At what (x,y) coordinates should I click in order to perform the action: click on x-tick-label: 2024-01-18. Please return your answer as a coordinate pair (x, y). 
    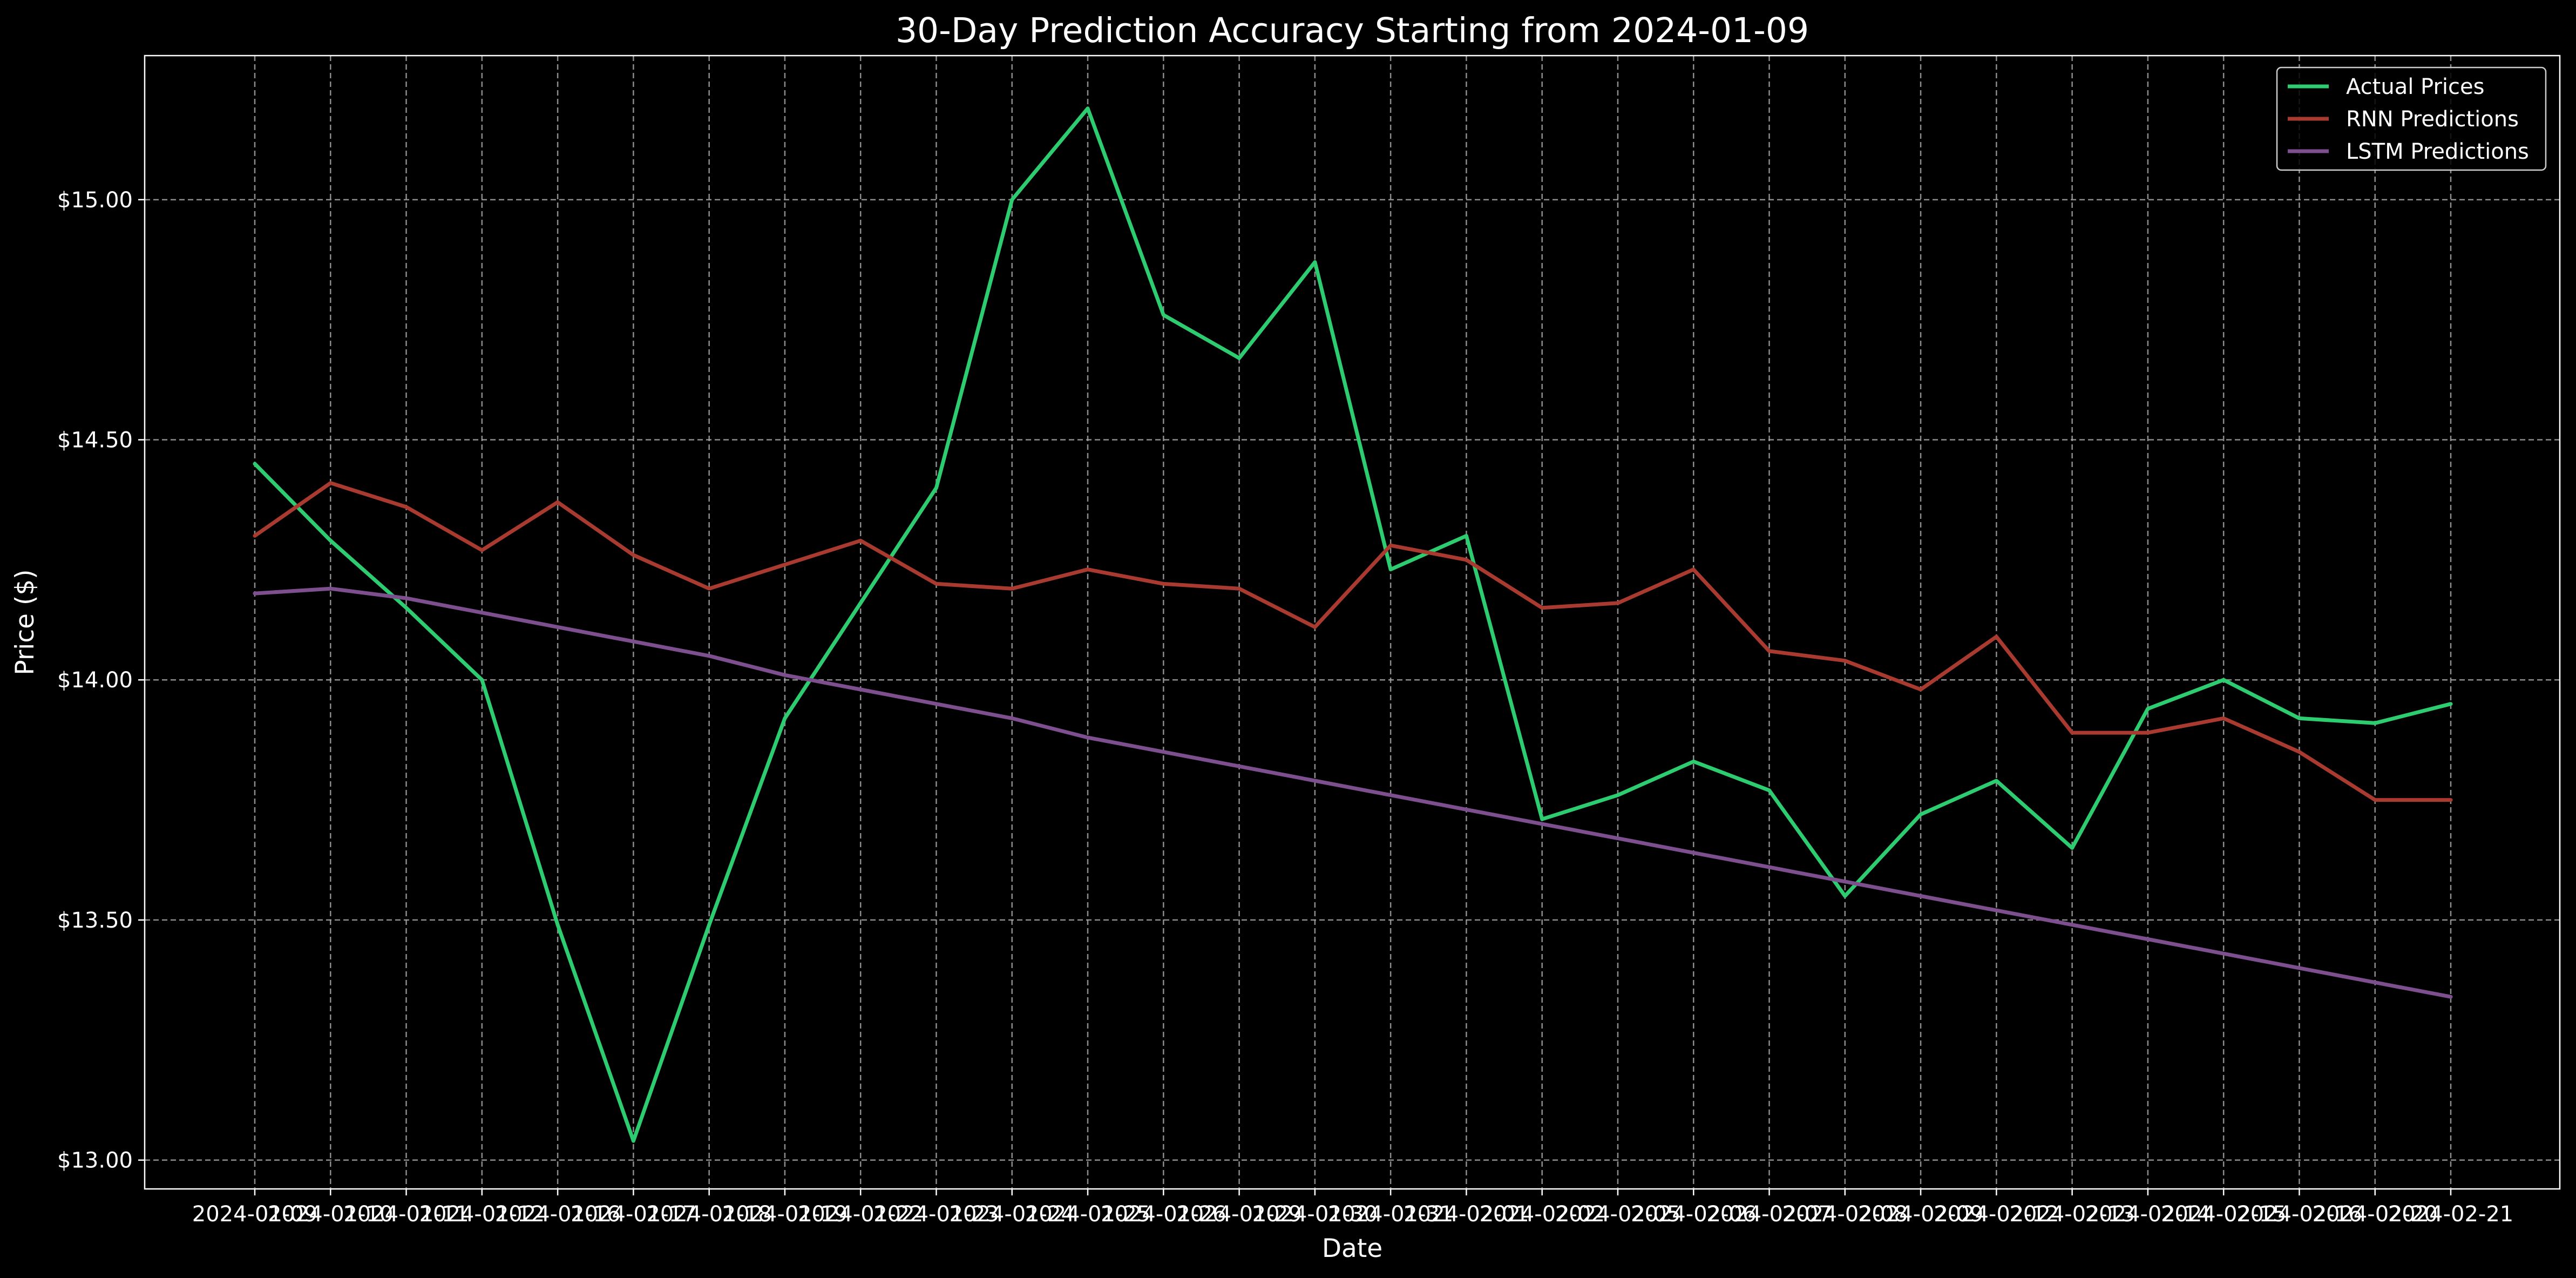
    Looking at the image, I should click on (708, 1214).